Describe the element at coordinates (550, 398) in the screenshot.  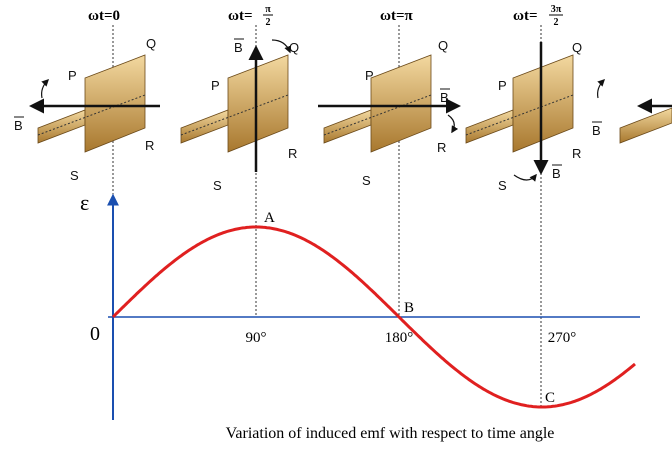
I see `point-label: C` at that location.